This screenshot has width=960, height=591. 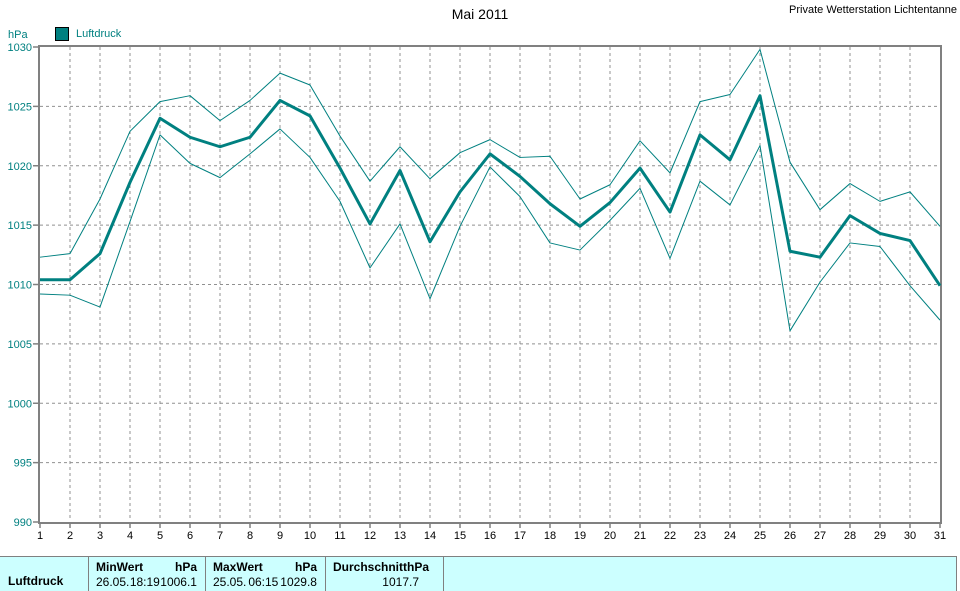 What do you see at coordinates (160, 536) in the screenshot?
I see `svg-text: 5` at bounding box center [160, 536].